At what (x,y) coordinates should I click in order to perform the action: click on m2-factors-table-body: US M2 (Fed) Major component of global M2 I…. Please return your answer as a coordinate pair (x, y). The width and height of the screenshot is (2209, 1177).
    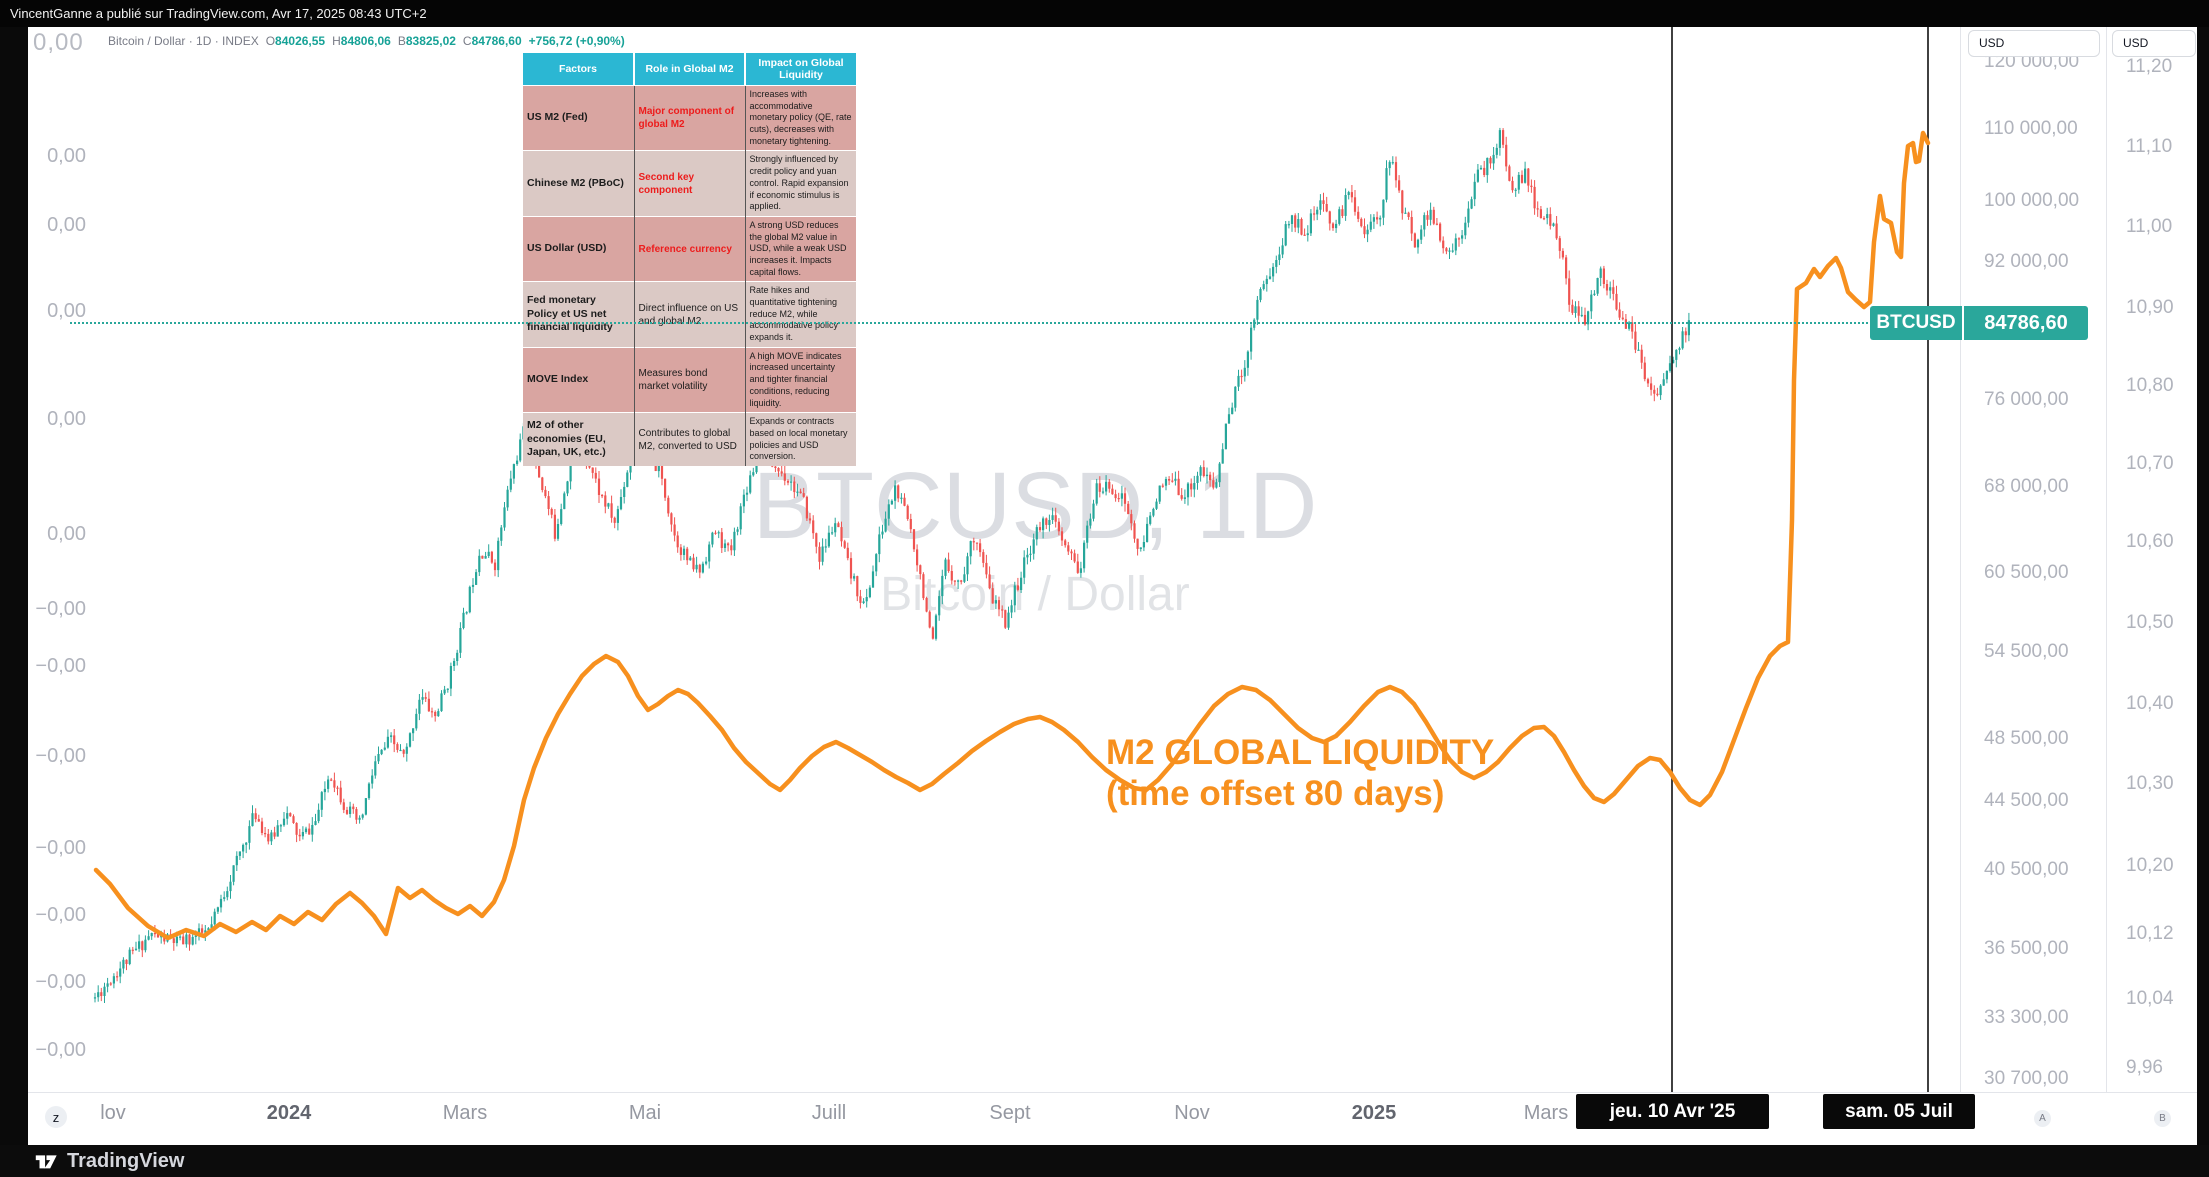
    Looking at the image, I should click on (689, 275).